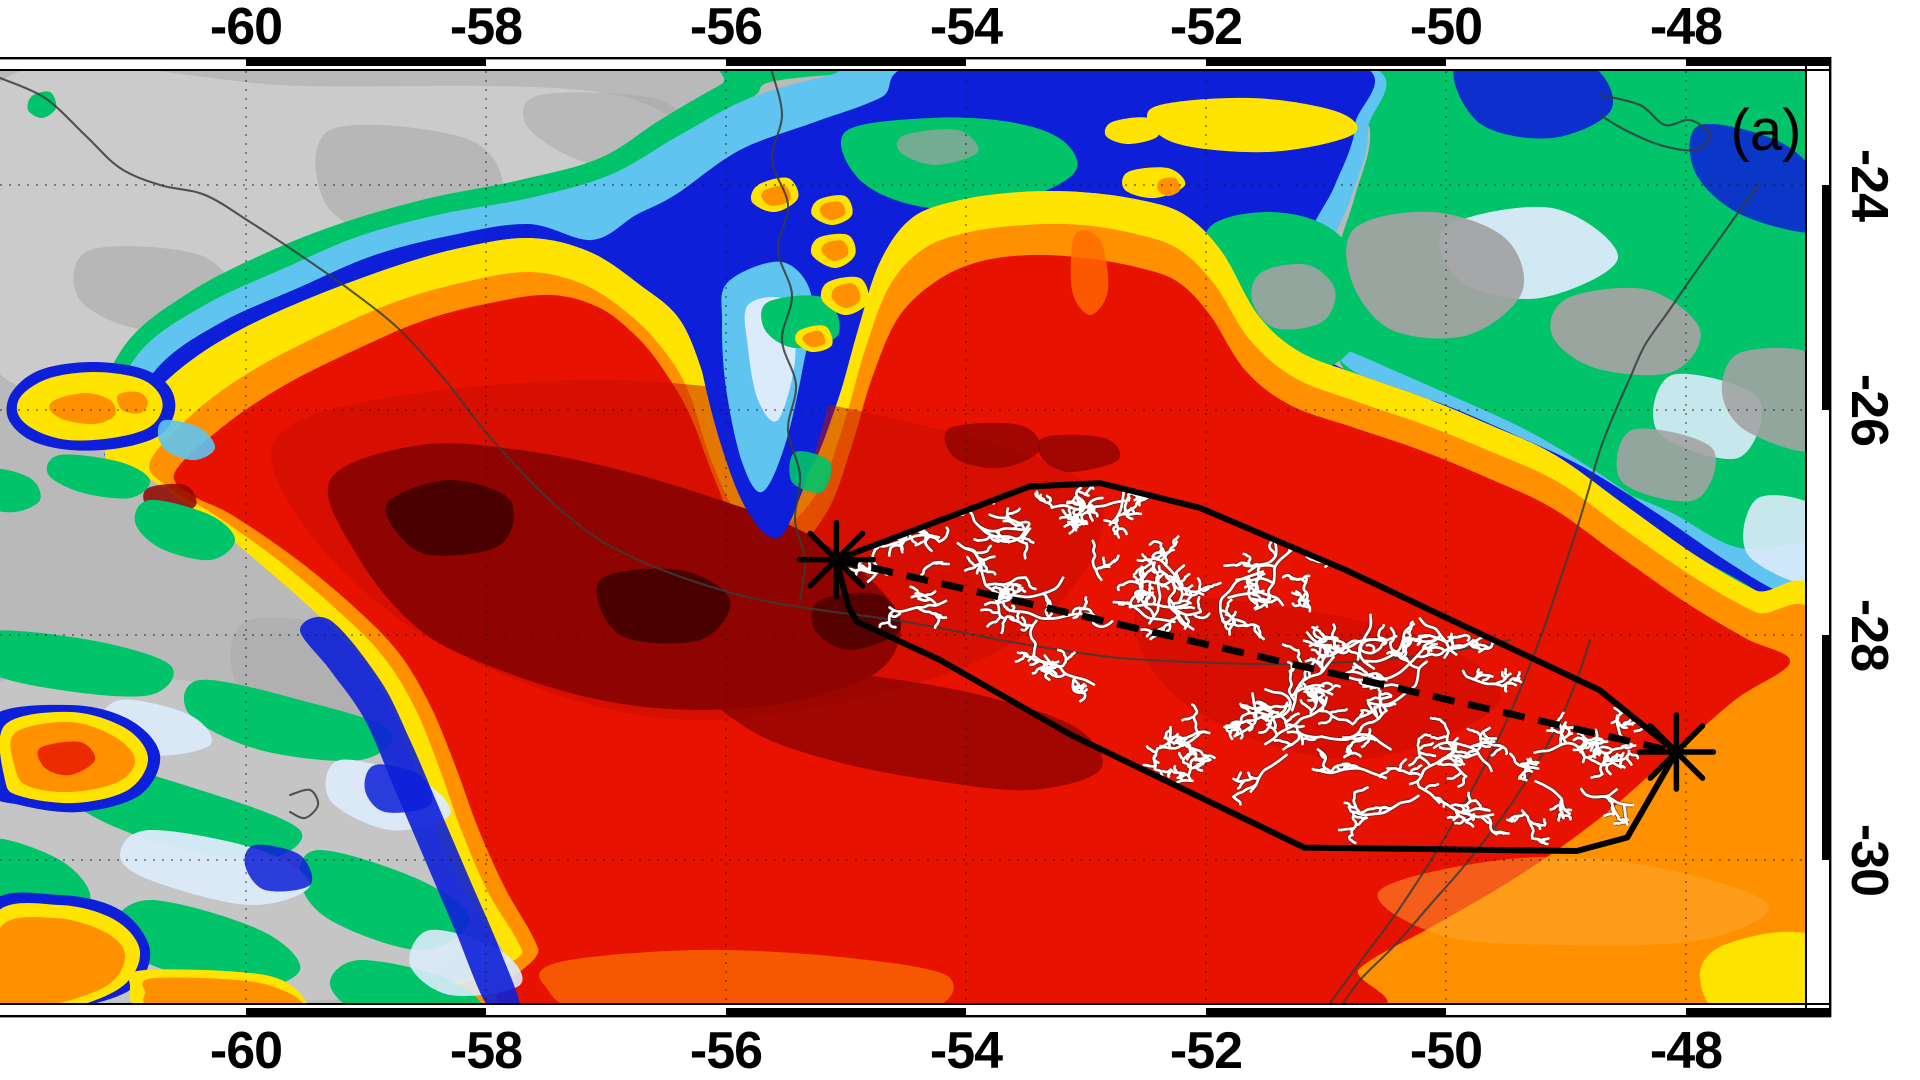 This screenshot has height=1080, width=1920. Describe the element at coordinates (835, 251) in the screenshot. I see `cell-3-orange` at that location.